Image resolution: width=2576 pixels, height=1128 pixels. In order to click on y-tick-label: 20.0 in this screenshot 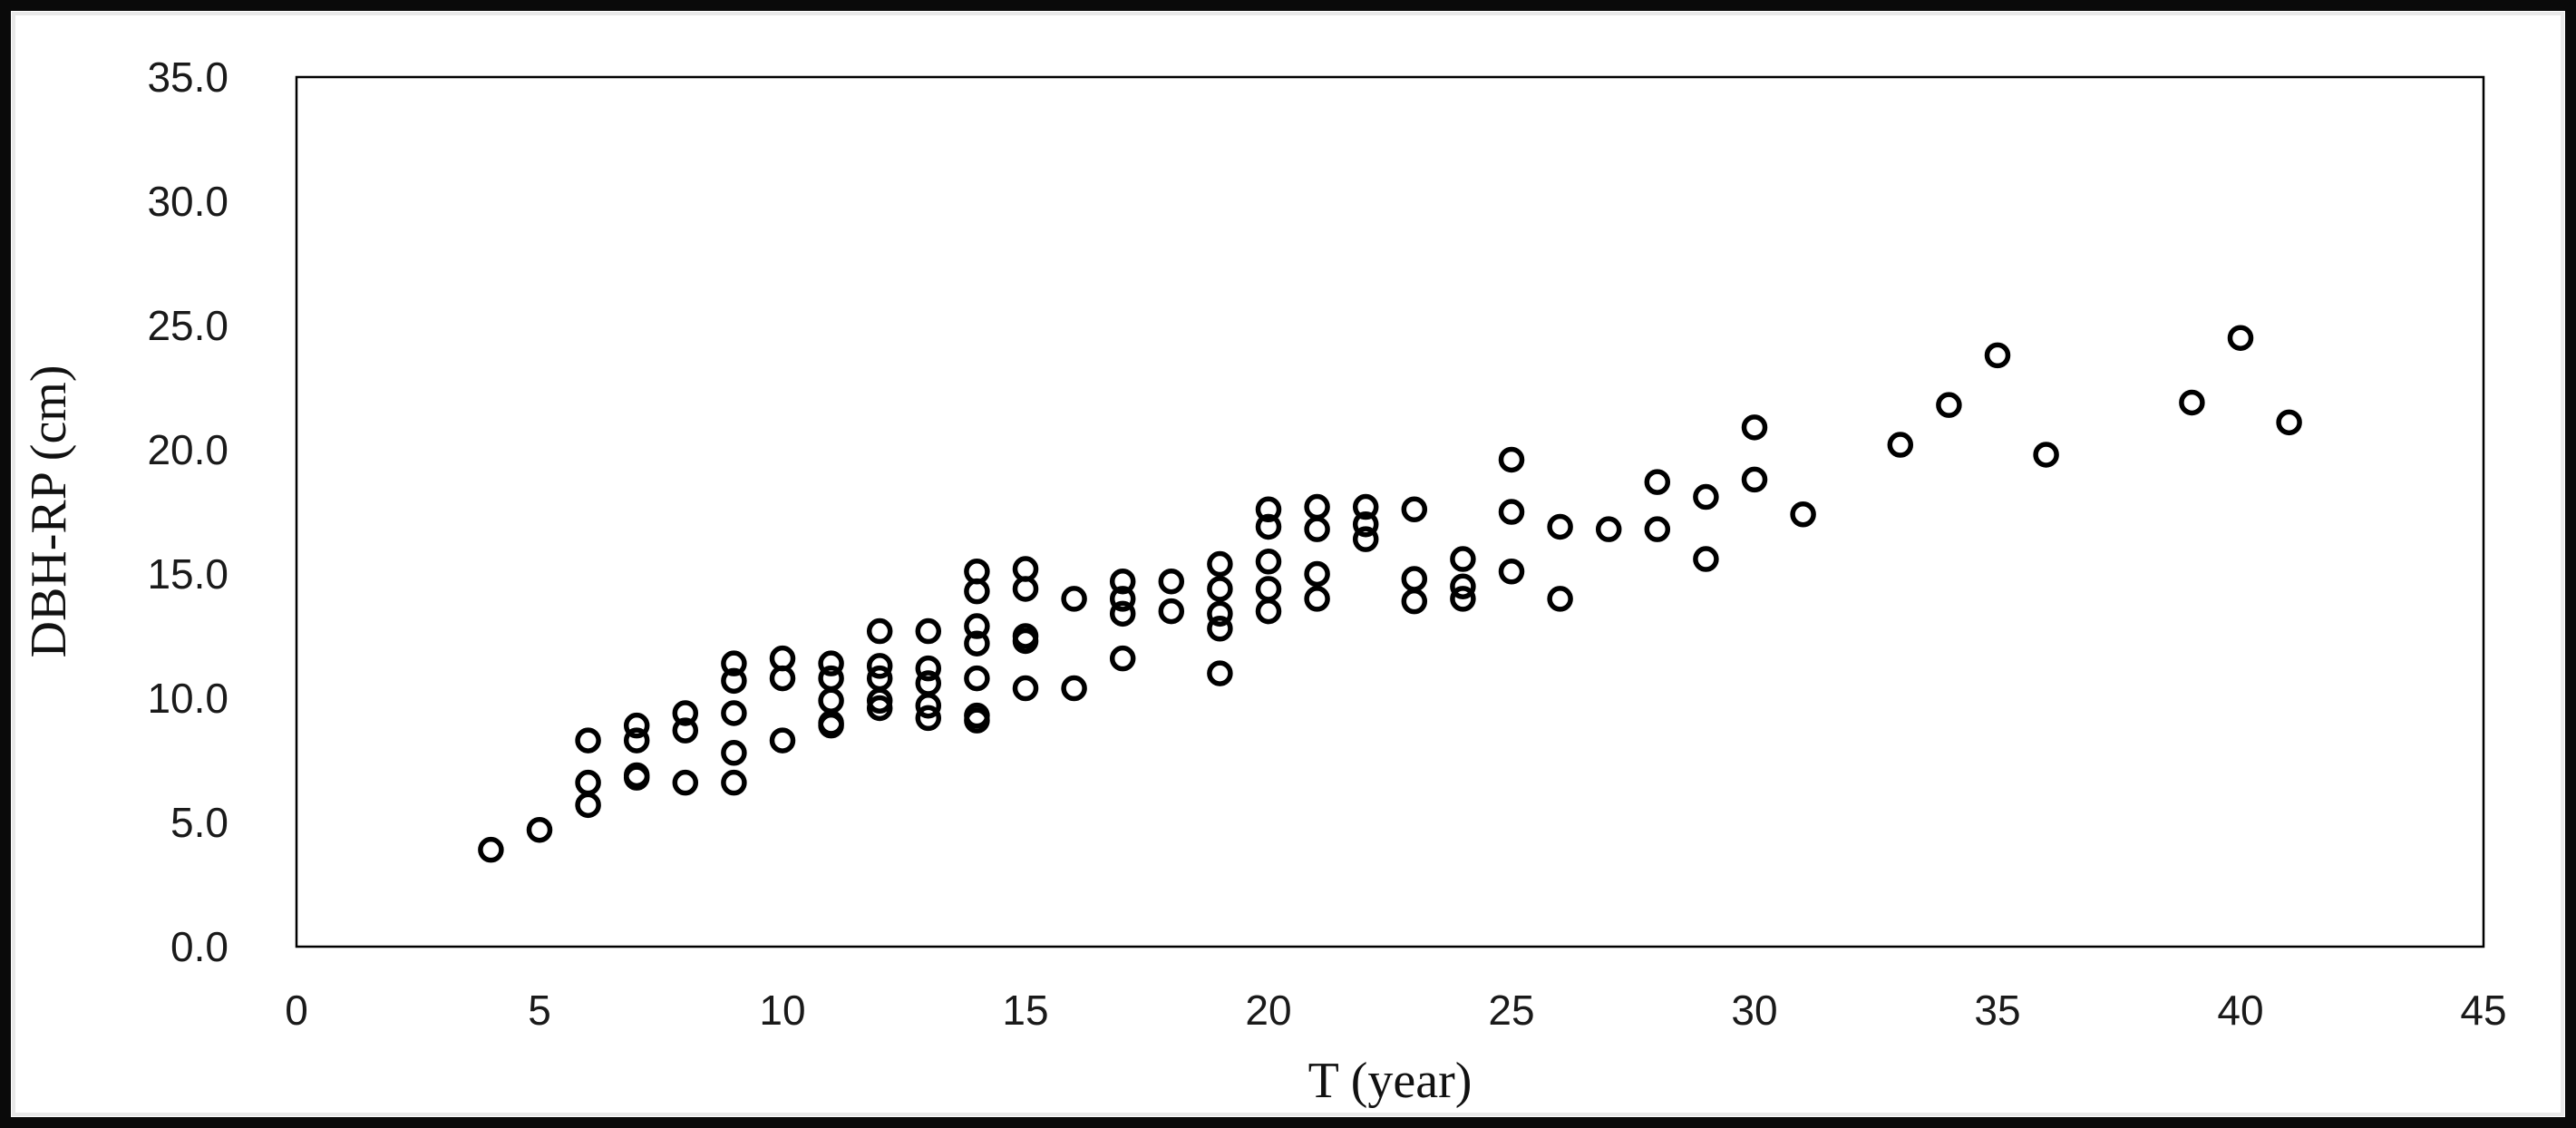, I will do `click(187, 450)`.